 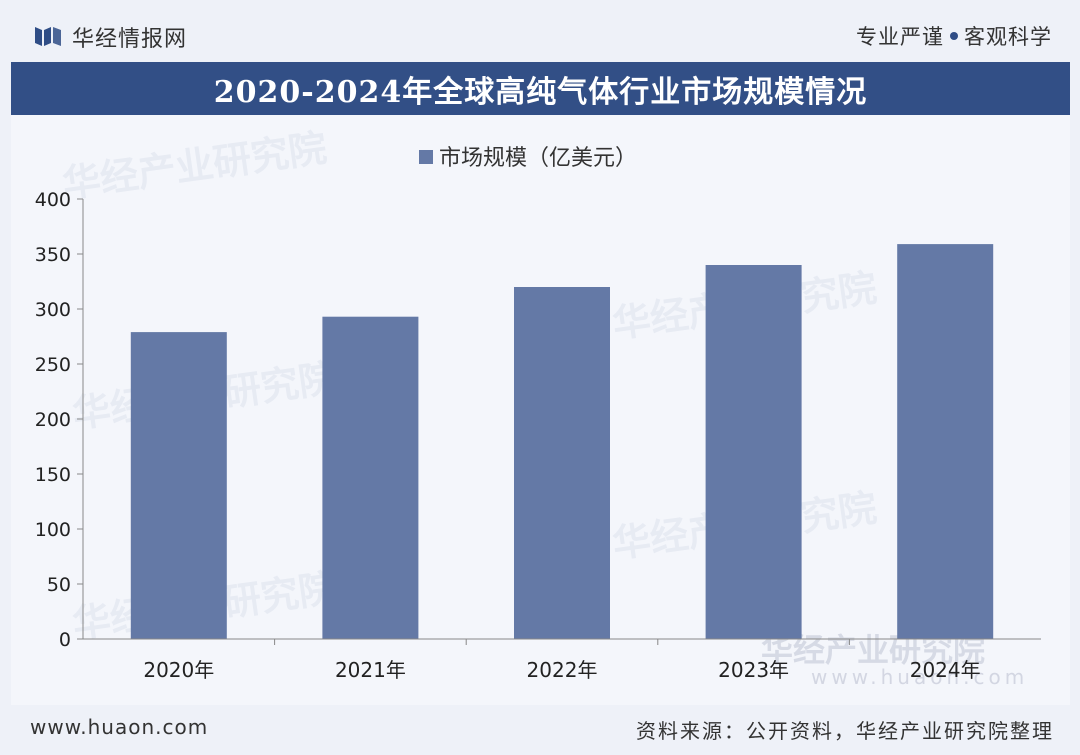 I want to click on y-tick-label: 150, so click(x=53, y=475).